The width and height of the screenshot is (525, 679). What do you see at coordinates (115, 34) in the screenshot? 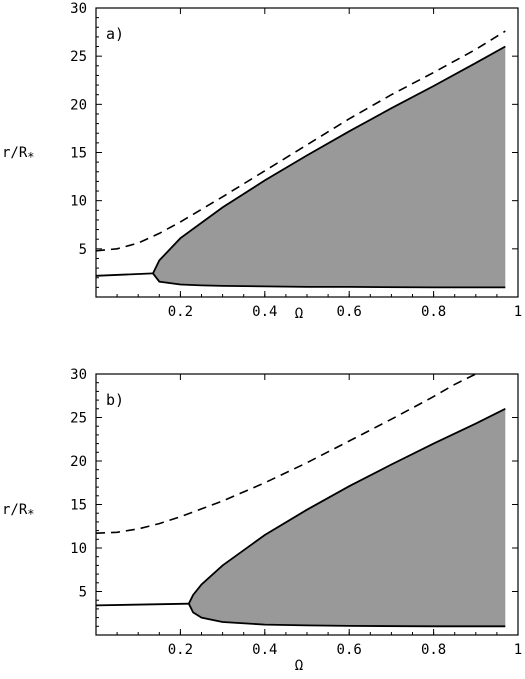
I see `panel-label: a)` at bounding box center [115, 34].